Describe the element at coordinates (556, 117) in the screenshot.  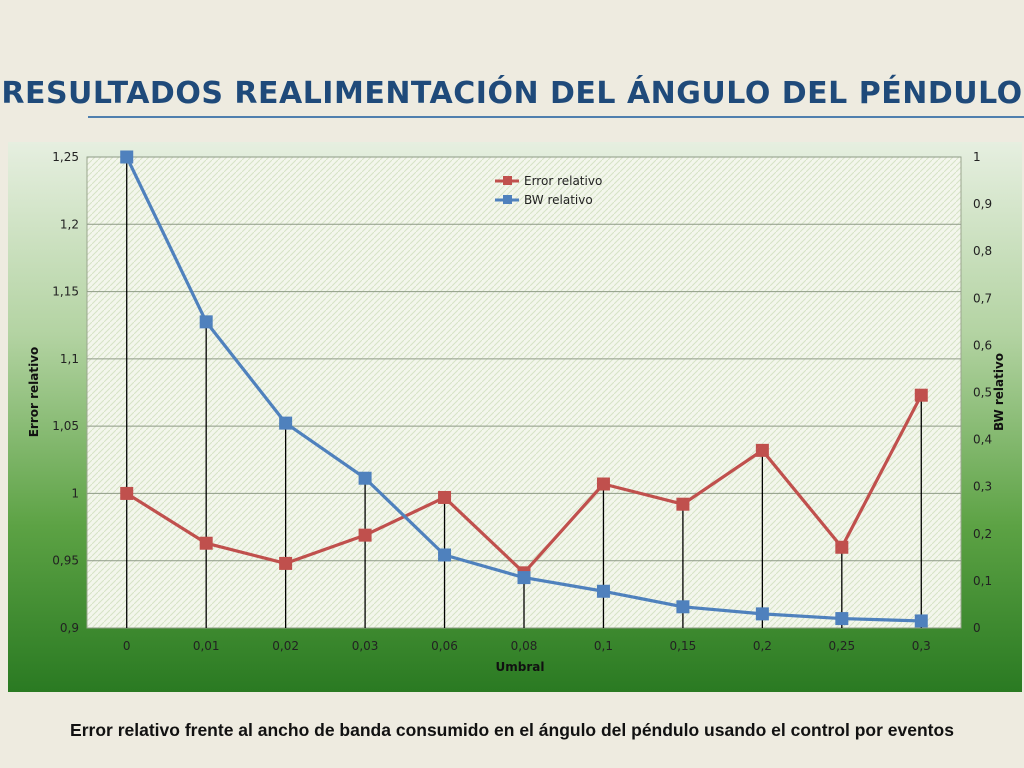
I see `title-rule` at that location.